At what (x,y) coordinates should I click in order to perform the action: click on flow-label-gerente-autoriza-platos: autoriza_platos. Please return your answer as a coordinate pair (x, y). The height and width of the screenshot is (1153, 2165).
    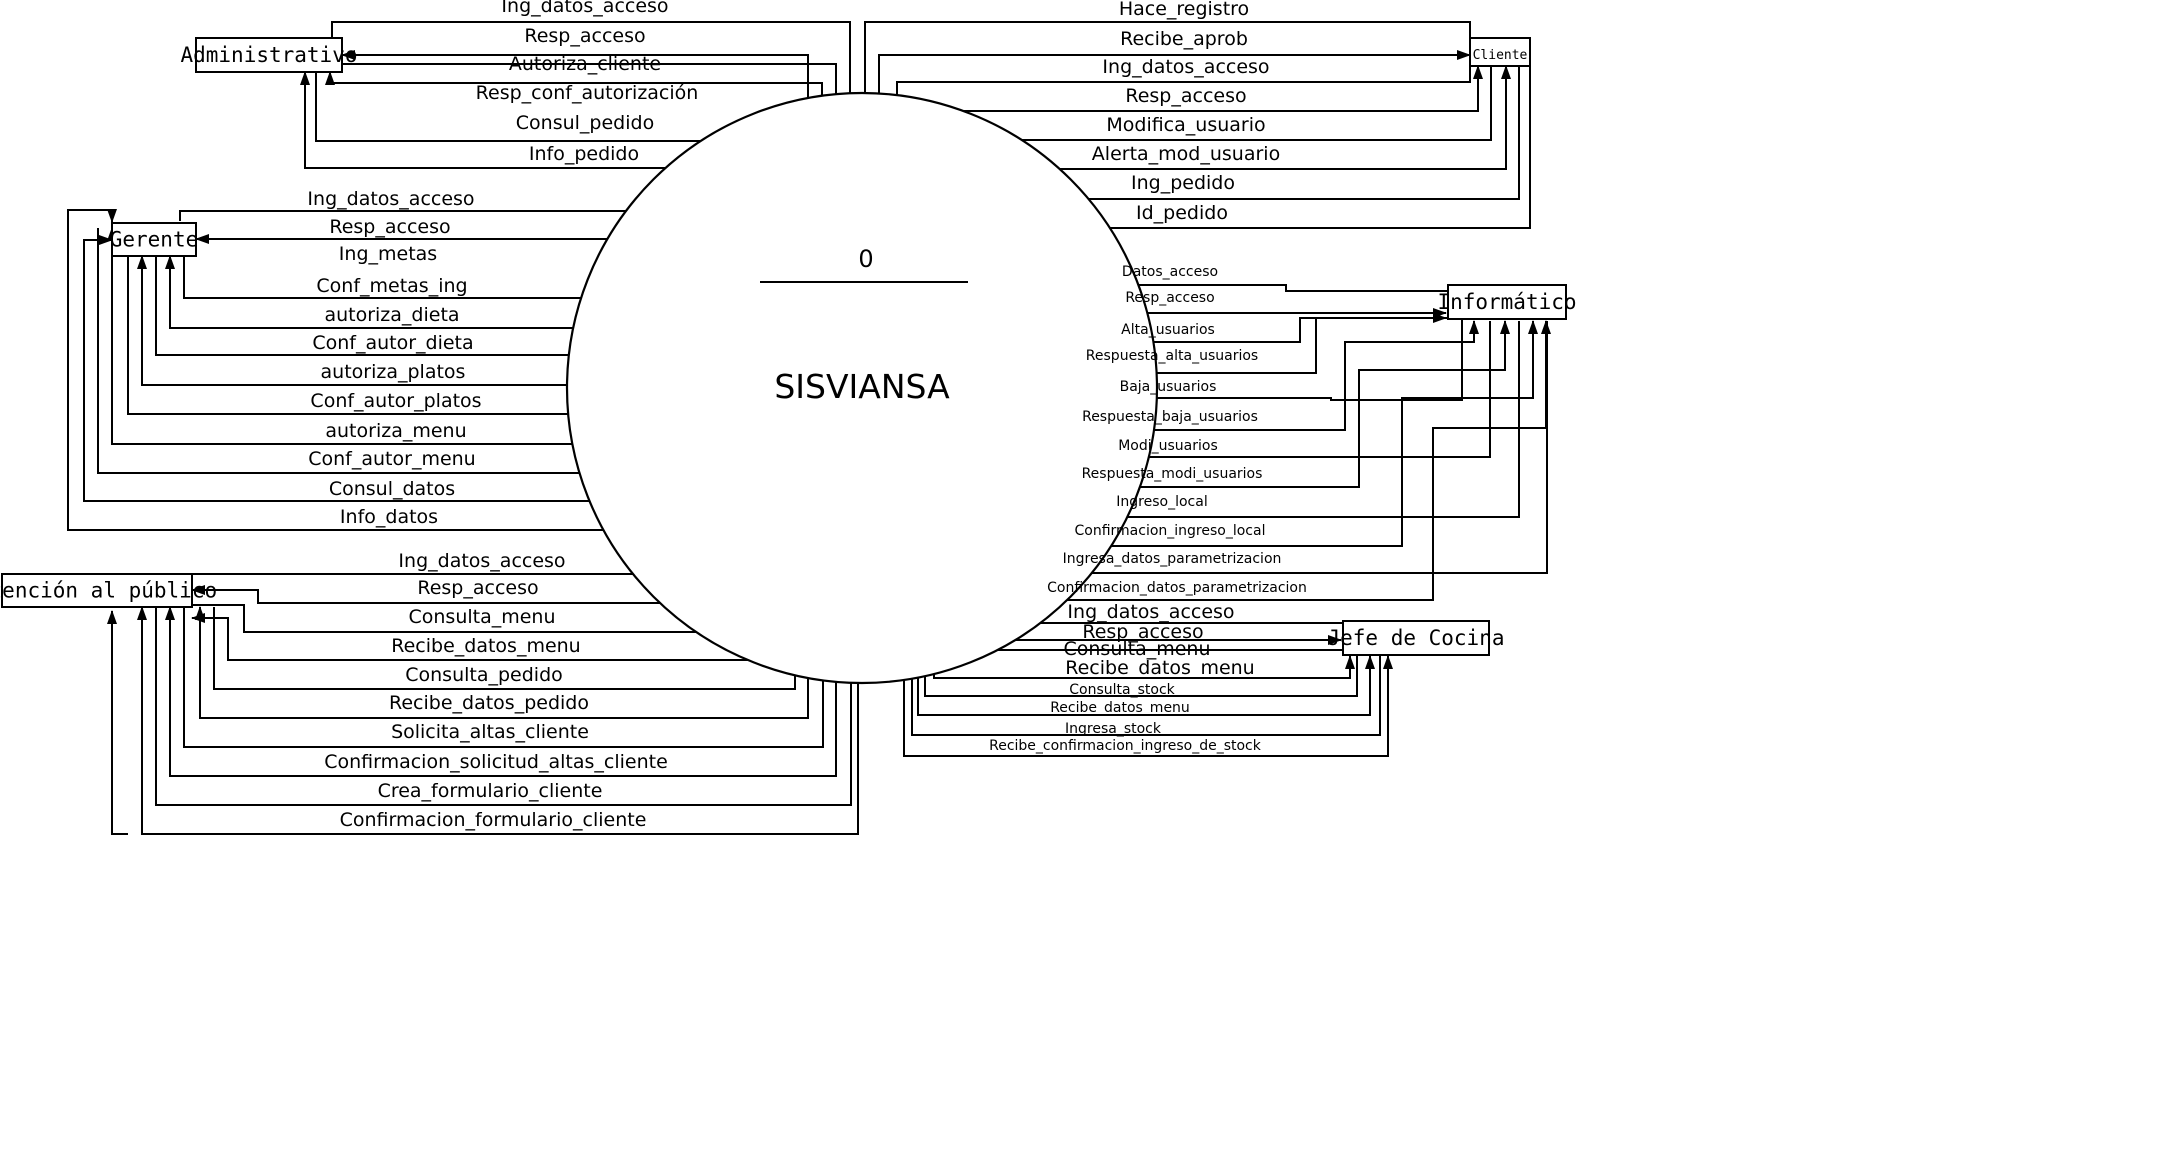
    Looking at the image, I should click on (393, 372).